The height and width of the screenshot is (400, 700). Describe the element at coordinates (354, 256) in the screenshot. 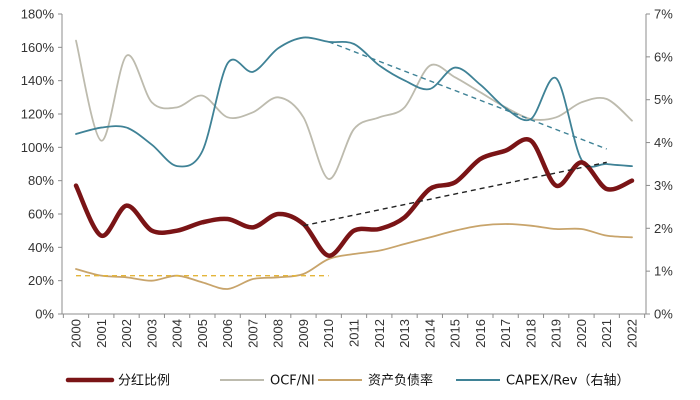

I see `series-line-series` at that location.